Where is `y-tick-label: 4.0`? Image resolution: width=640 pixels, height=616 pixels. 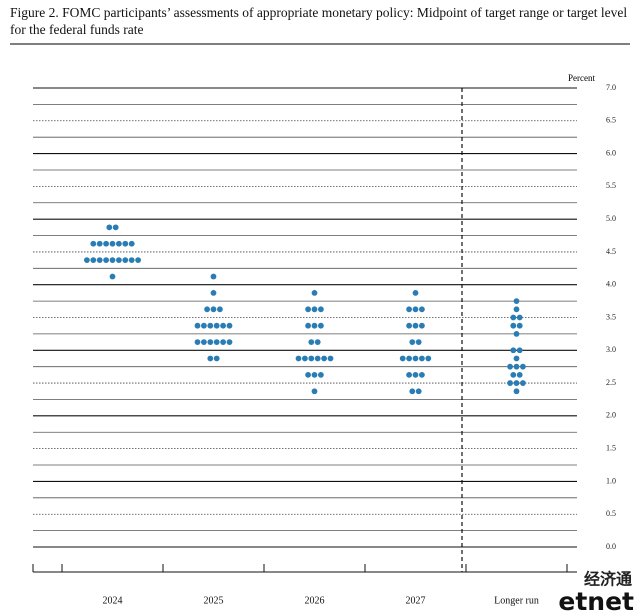 y-tick-label: 4.0 is located at coordinates (611, 284).